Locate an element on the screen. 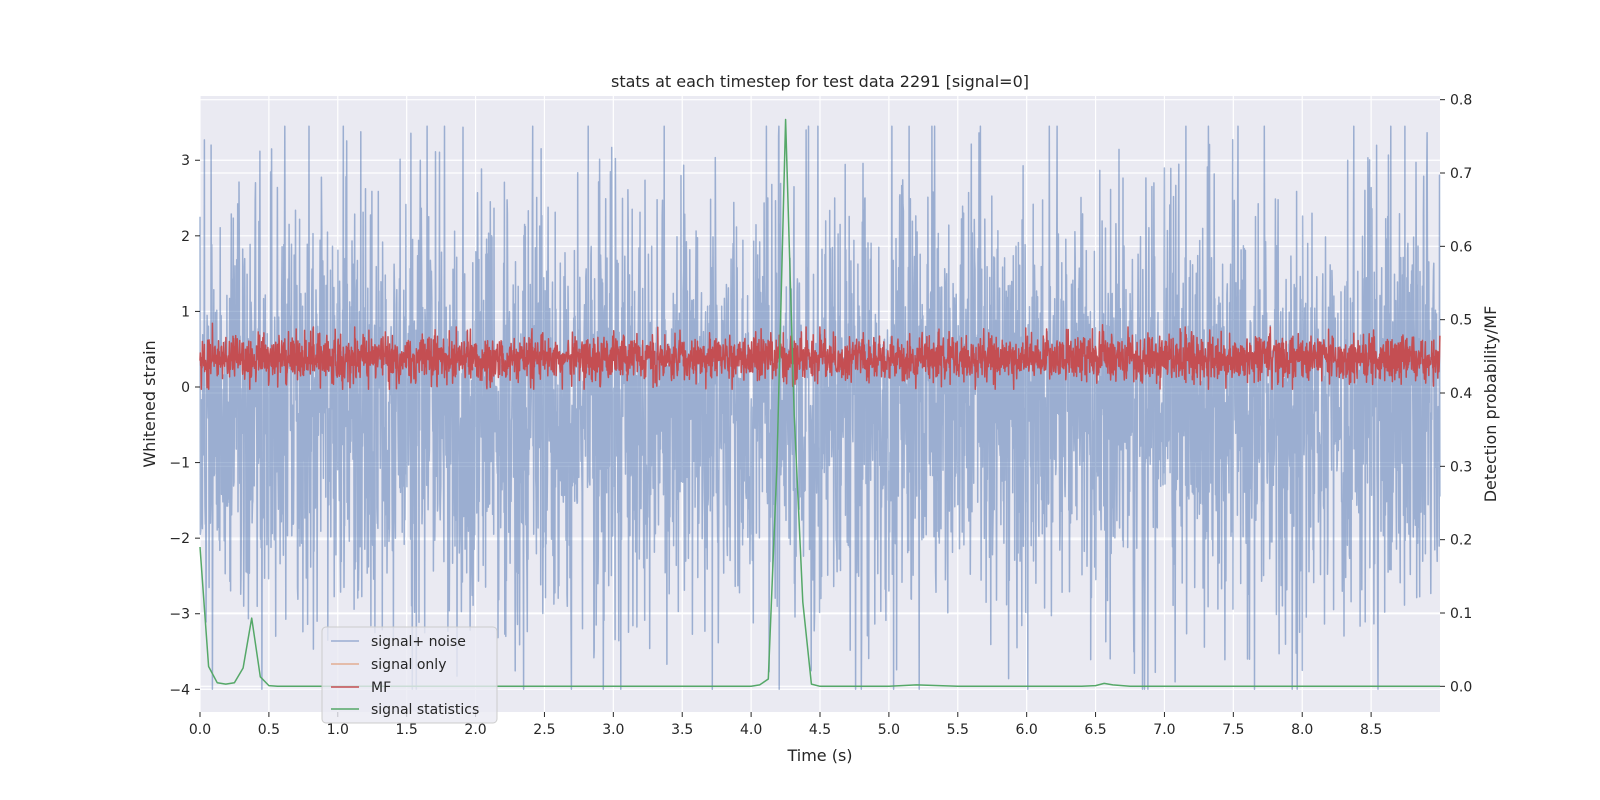  x-tick-label: 7.0 is located at coordinates (1164, 730).